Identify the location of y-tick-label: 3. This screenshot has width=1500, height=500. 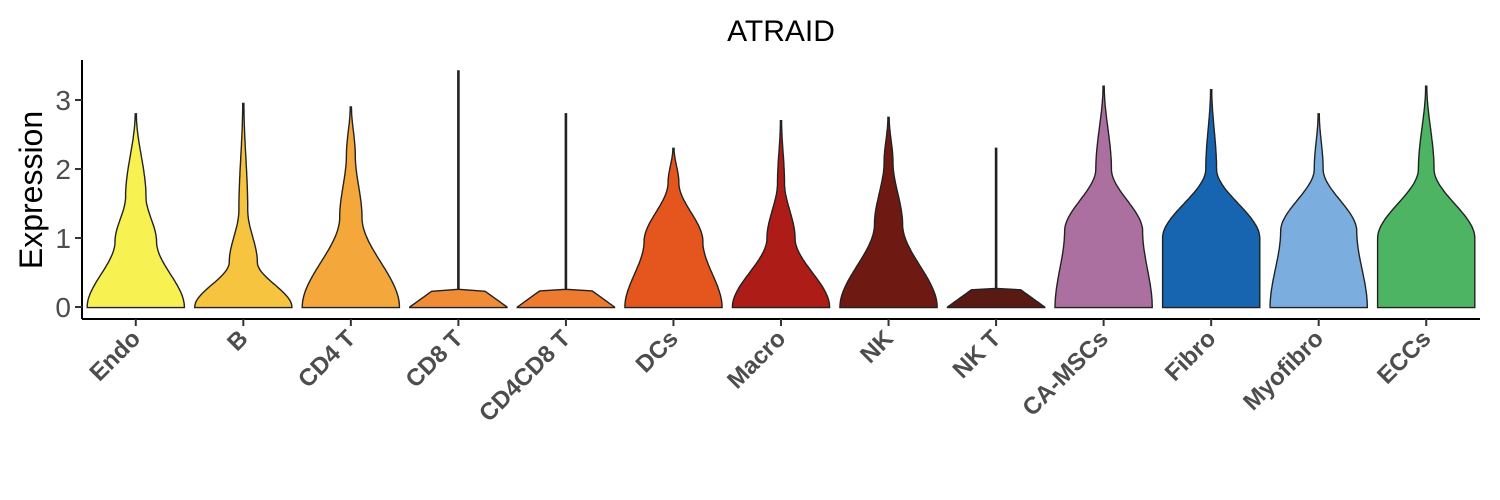
(63, 100).